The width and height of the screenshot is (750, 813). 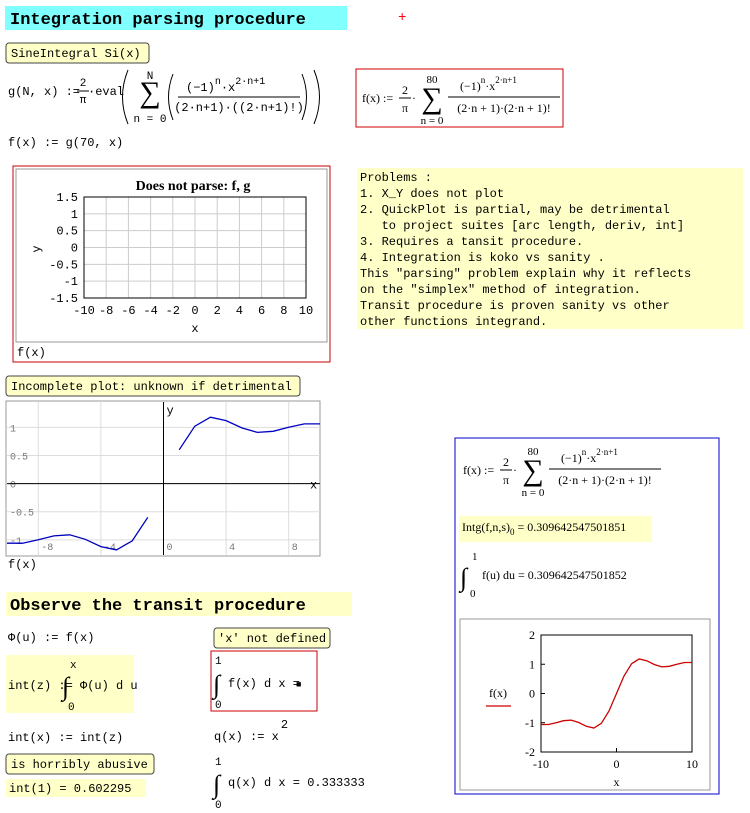 I want to click on equation: q(x) := x2, so click(x=251, y=731).